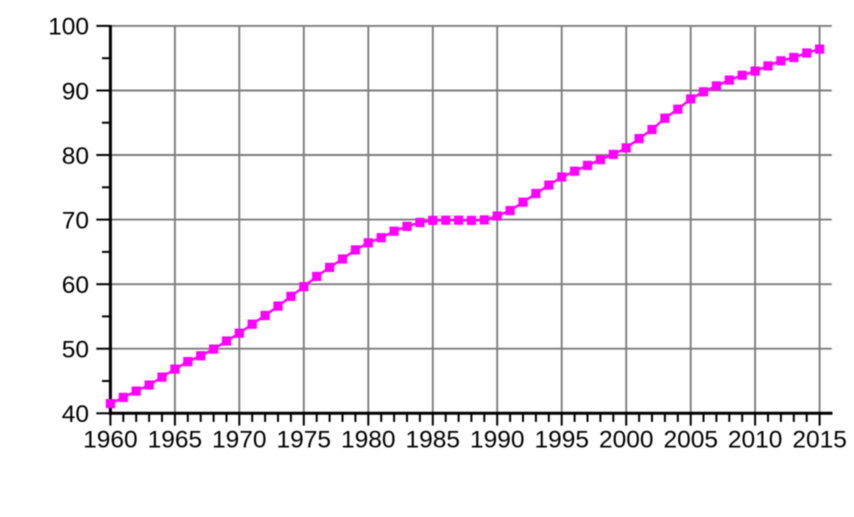  What do you see at coordinates (819, 440) in the screenshot?
I see `svg-text: 2015` at bounding box center [819, 440].